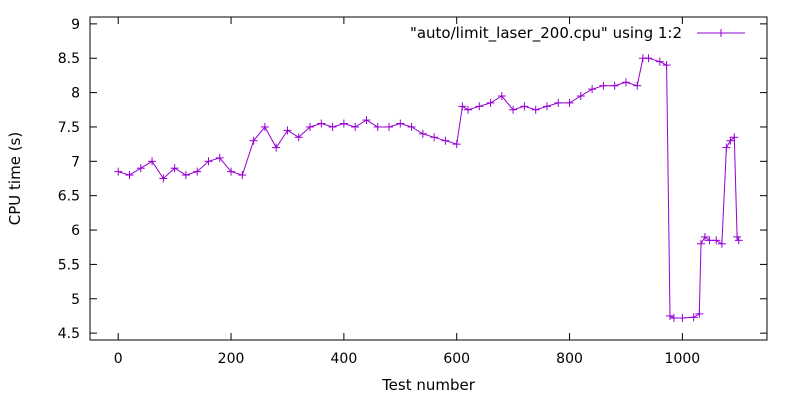 The width and height of the screenshot is (800, 400). I want to click on y-tick-label: 6.5, so click(69, 197).